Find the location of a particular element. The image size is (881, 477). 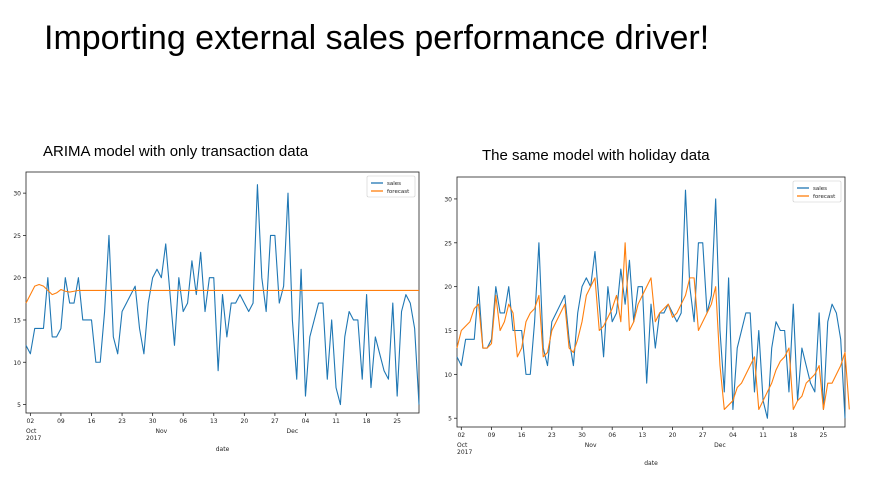

chart-left-title: ARIMA model with only transaction data is located at coordinates (176, 151).